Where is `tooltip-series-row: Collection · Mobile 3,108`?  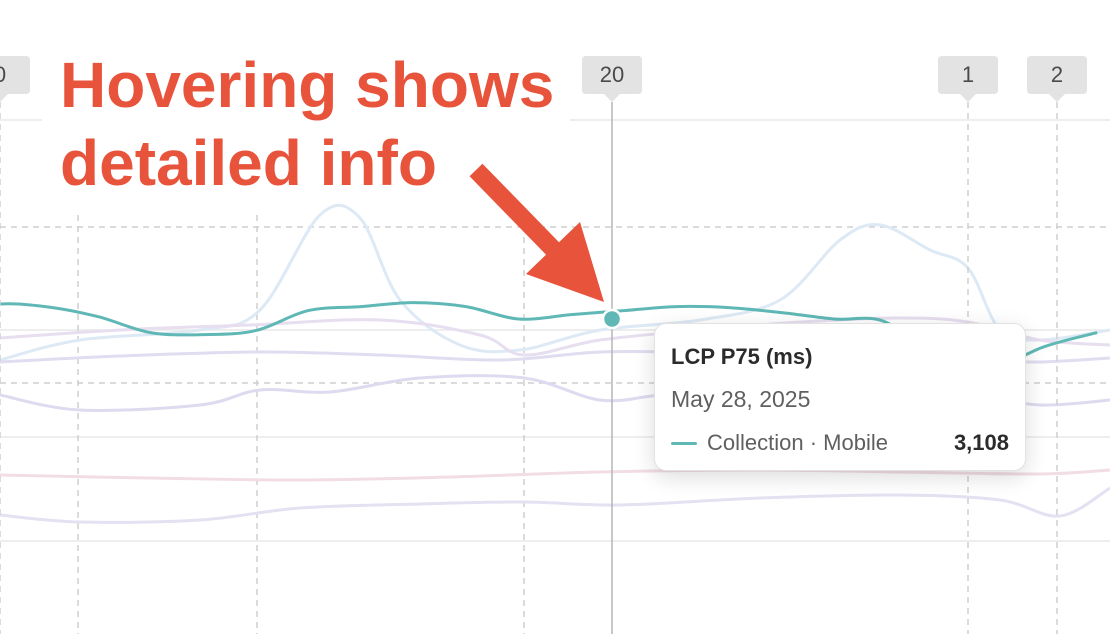 tooltip-series-row: Collection · Mobile 3,108 is located at coordinates (840, 443).